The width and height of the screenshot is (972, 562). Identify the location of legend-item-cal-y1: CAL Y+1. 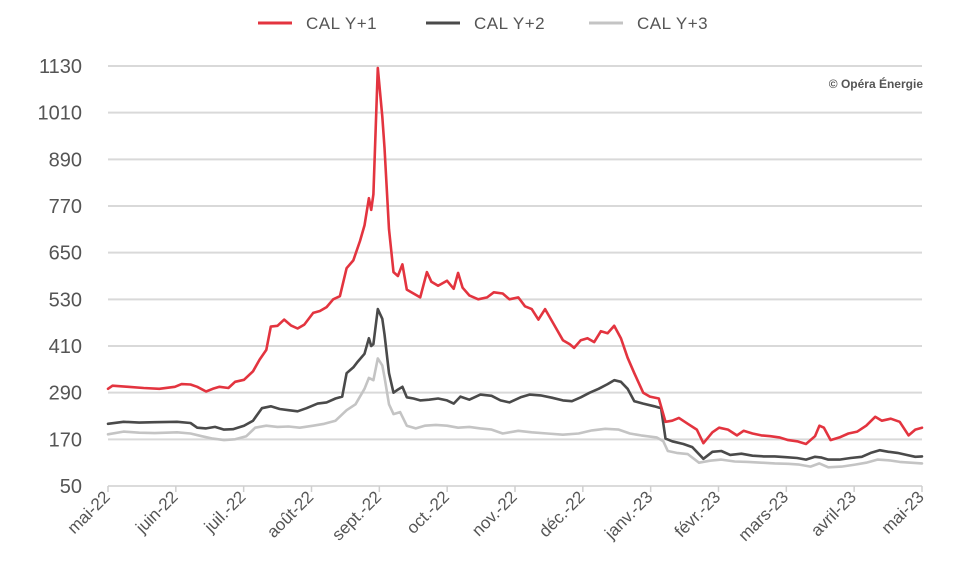
(317, 23).